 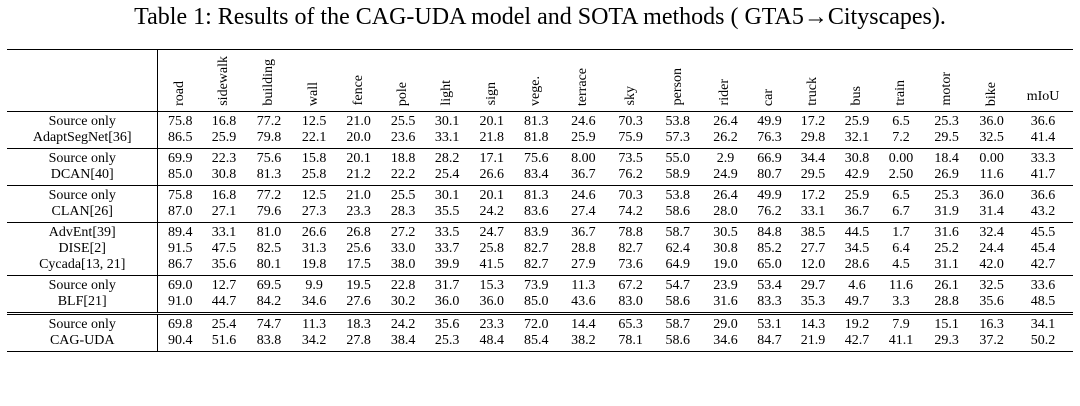 I want to click on table-cell: 36.0, so click(x=991, y=195).